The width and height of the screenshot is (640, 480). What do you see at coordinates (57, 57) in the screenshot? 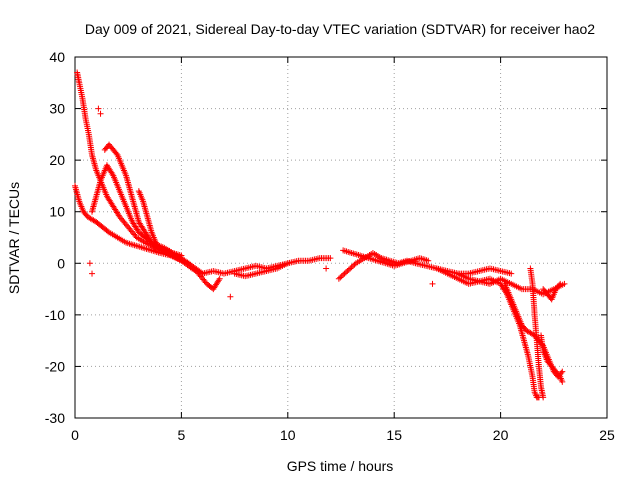
I see `y-tick-label: 40` at bounding box center [57, 57].